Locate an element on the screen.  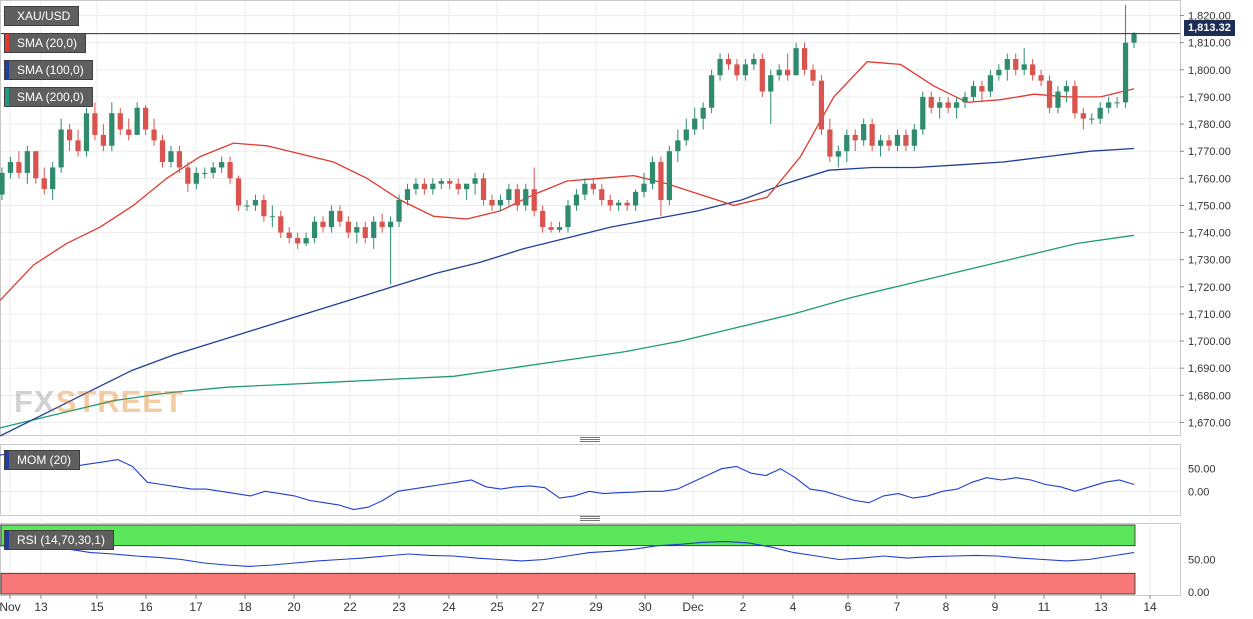
x-tick-label: 13 is located at coordinates (41, 607).